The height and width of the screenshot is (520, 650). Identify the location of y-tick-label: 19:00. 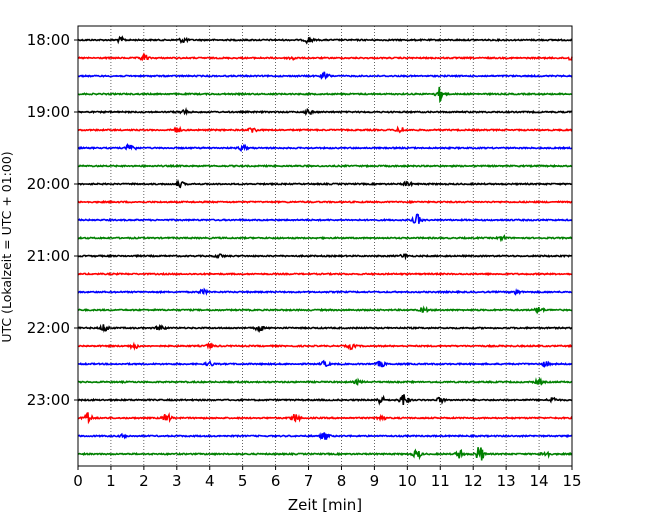
(48, 112).